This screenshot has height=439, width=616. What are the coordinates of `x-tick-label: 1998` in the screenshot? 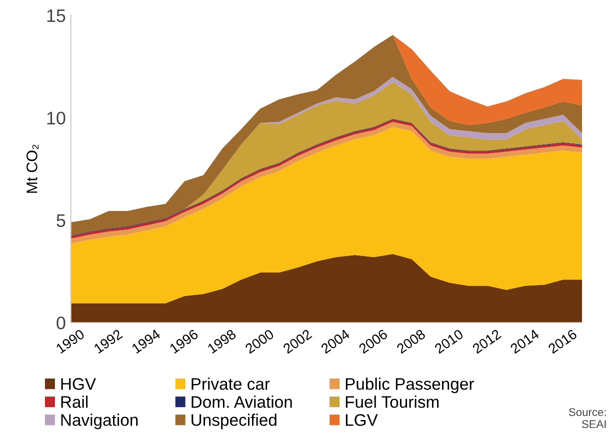 It's located at (222, 341).